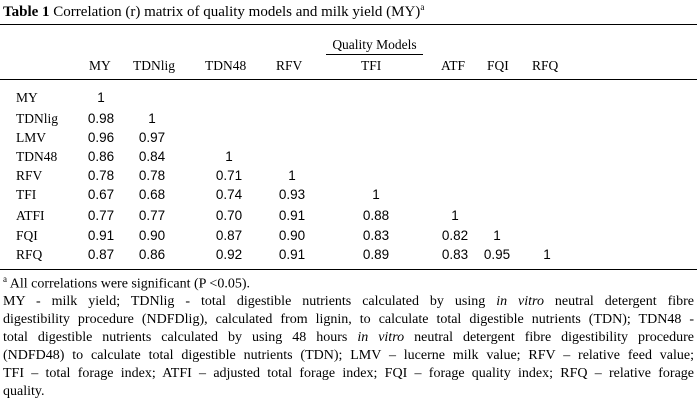 The image size is (697, 404). Describe the element at coordinates (29, 254) in the screenshot. I see `row-label: RFQ` at that location.